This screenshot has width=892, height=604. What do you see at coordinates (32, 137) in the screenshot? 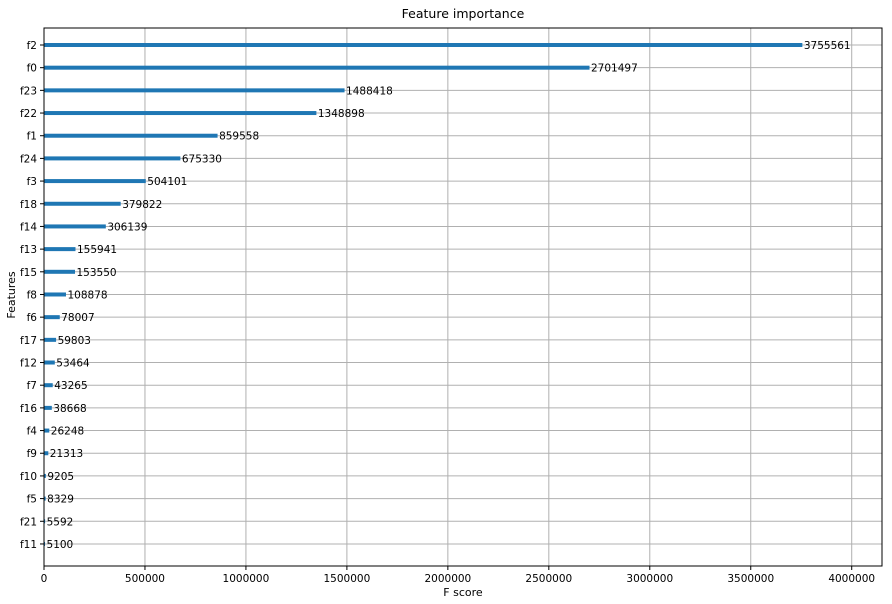
I see `y-tick-label-f1: f1` at bounding box center [32, 137].